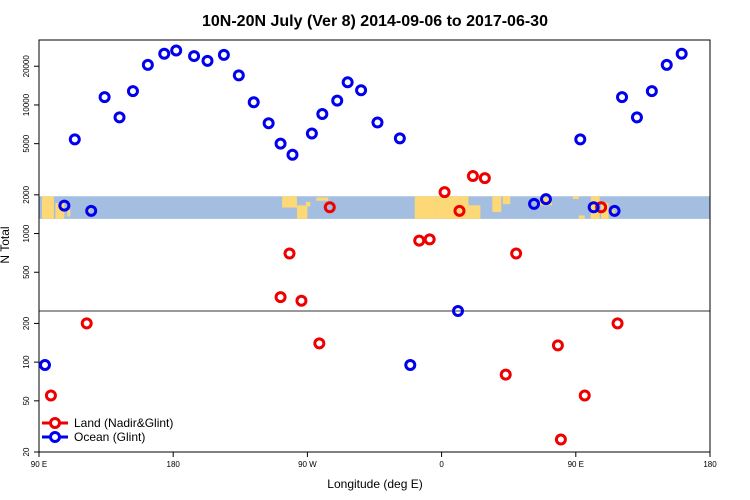  I want to click on y-tick-label: 10000, so click(26, 104).